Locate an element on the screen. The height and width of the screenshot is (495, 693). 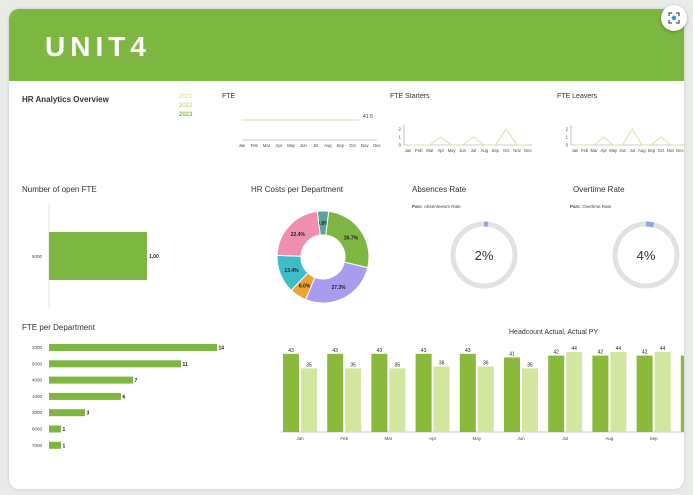
open-fte-title: Number of open FTE is located at coordinates (59, 189).